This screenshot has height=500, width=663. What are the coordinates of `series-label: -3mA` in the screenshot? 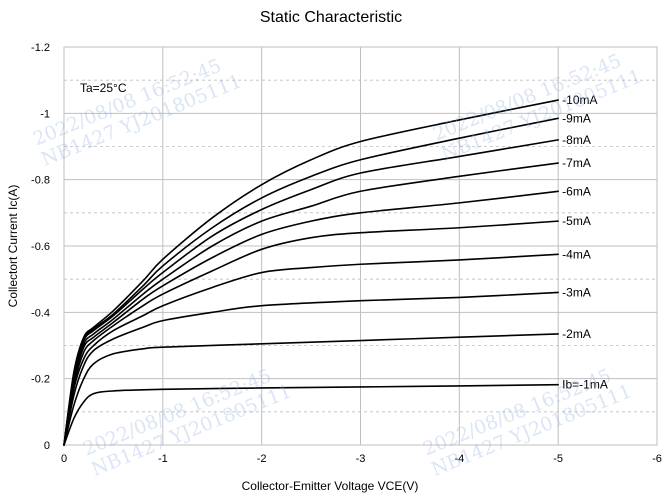 It's located at (576, 292).